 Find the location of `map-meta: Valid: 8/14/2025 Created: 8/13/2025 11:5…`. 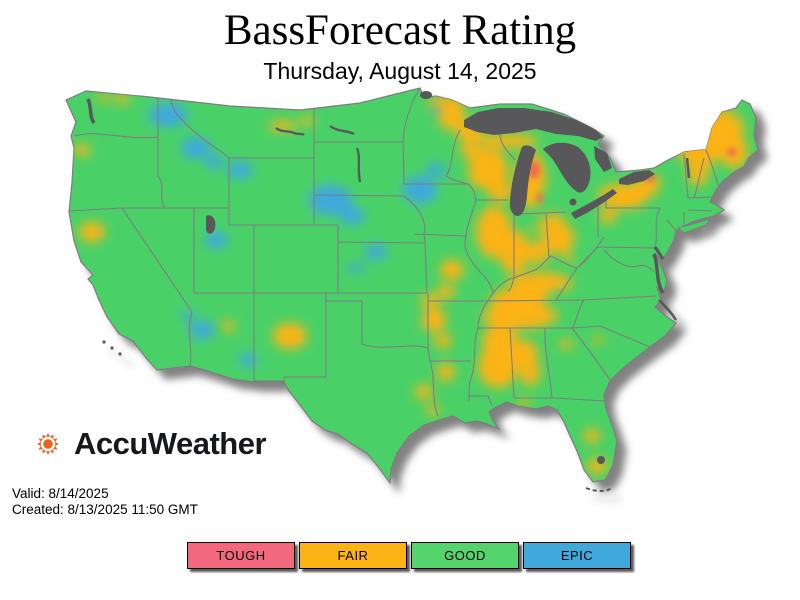

map-meta: Valid: 8/14/2025 Created: 8/13/2025 11:5… is located at coordinates (105, 502).